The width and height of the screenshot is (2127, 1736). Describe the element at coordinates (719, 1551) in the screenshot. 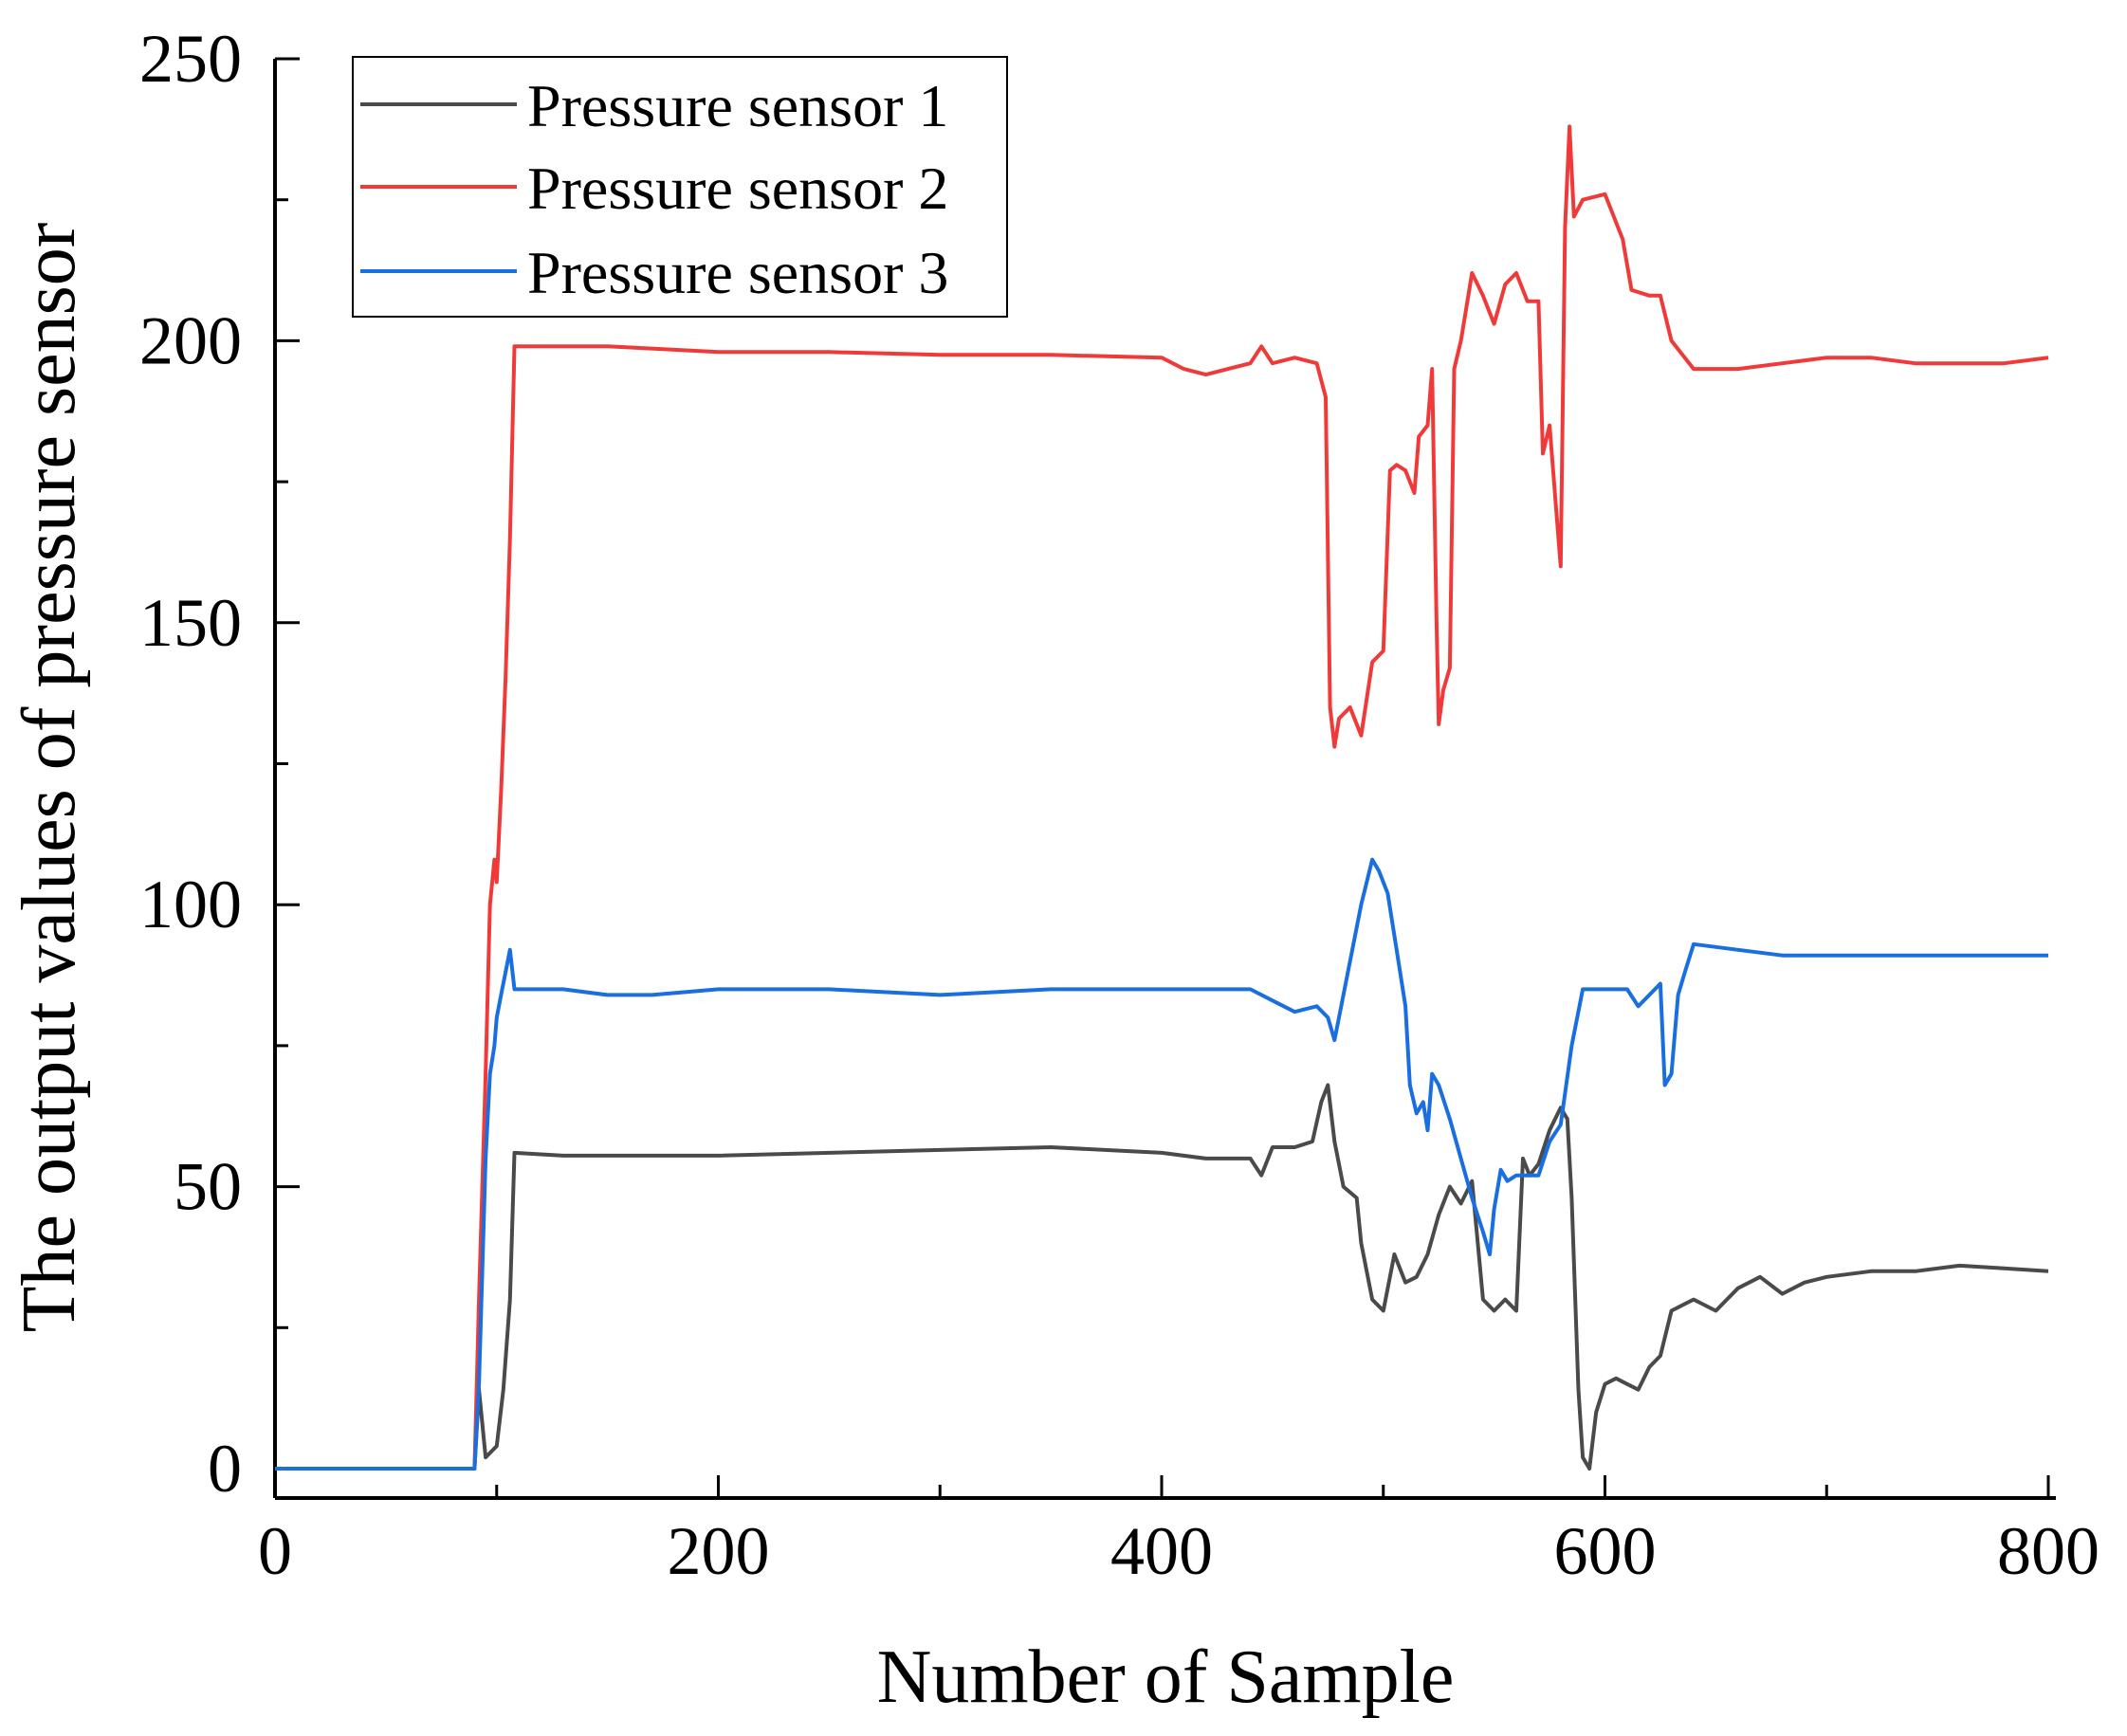

I see `x-tick-label: 200` at that location.